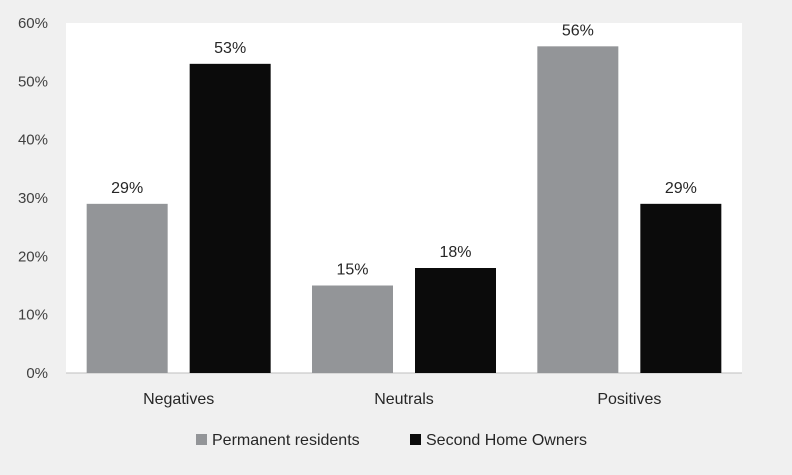  What do you see at coordinates (178, 399) in the screenshot?
I see `category-label: Negatives` at bounding box center [178, 399].